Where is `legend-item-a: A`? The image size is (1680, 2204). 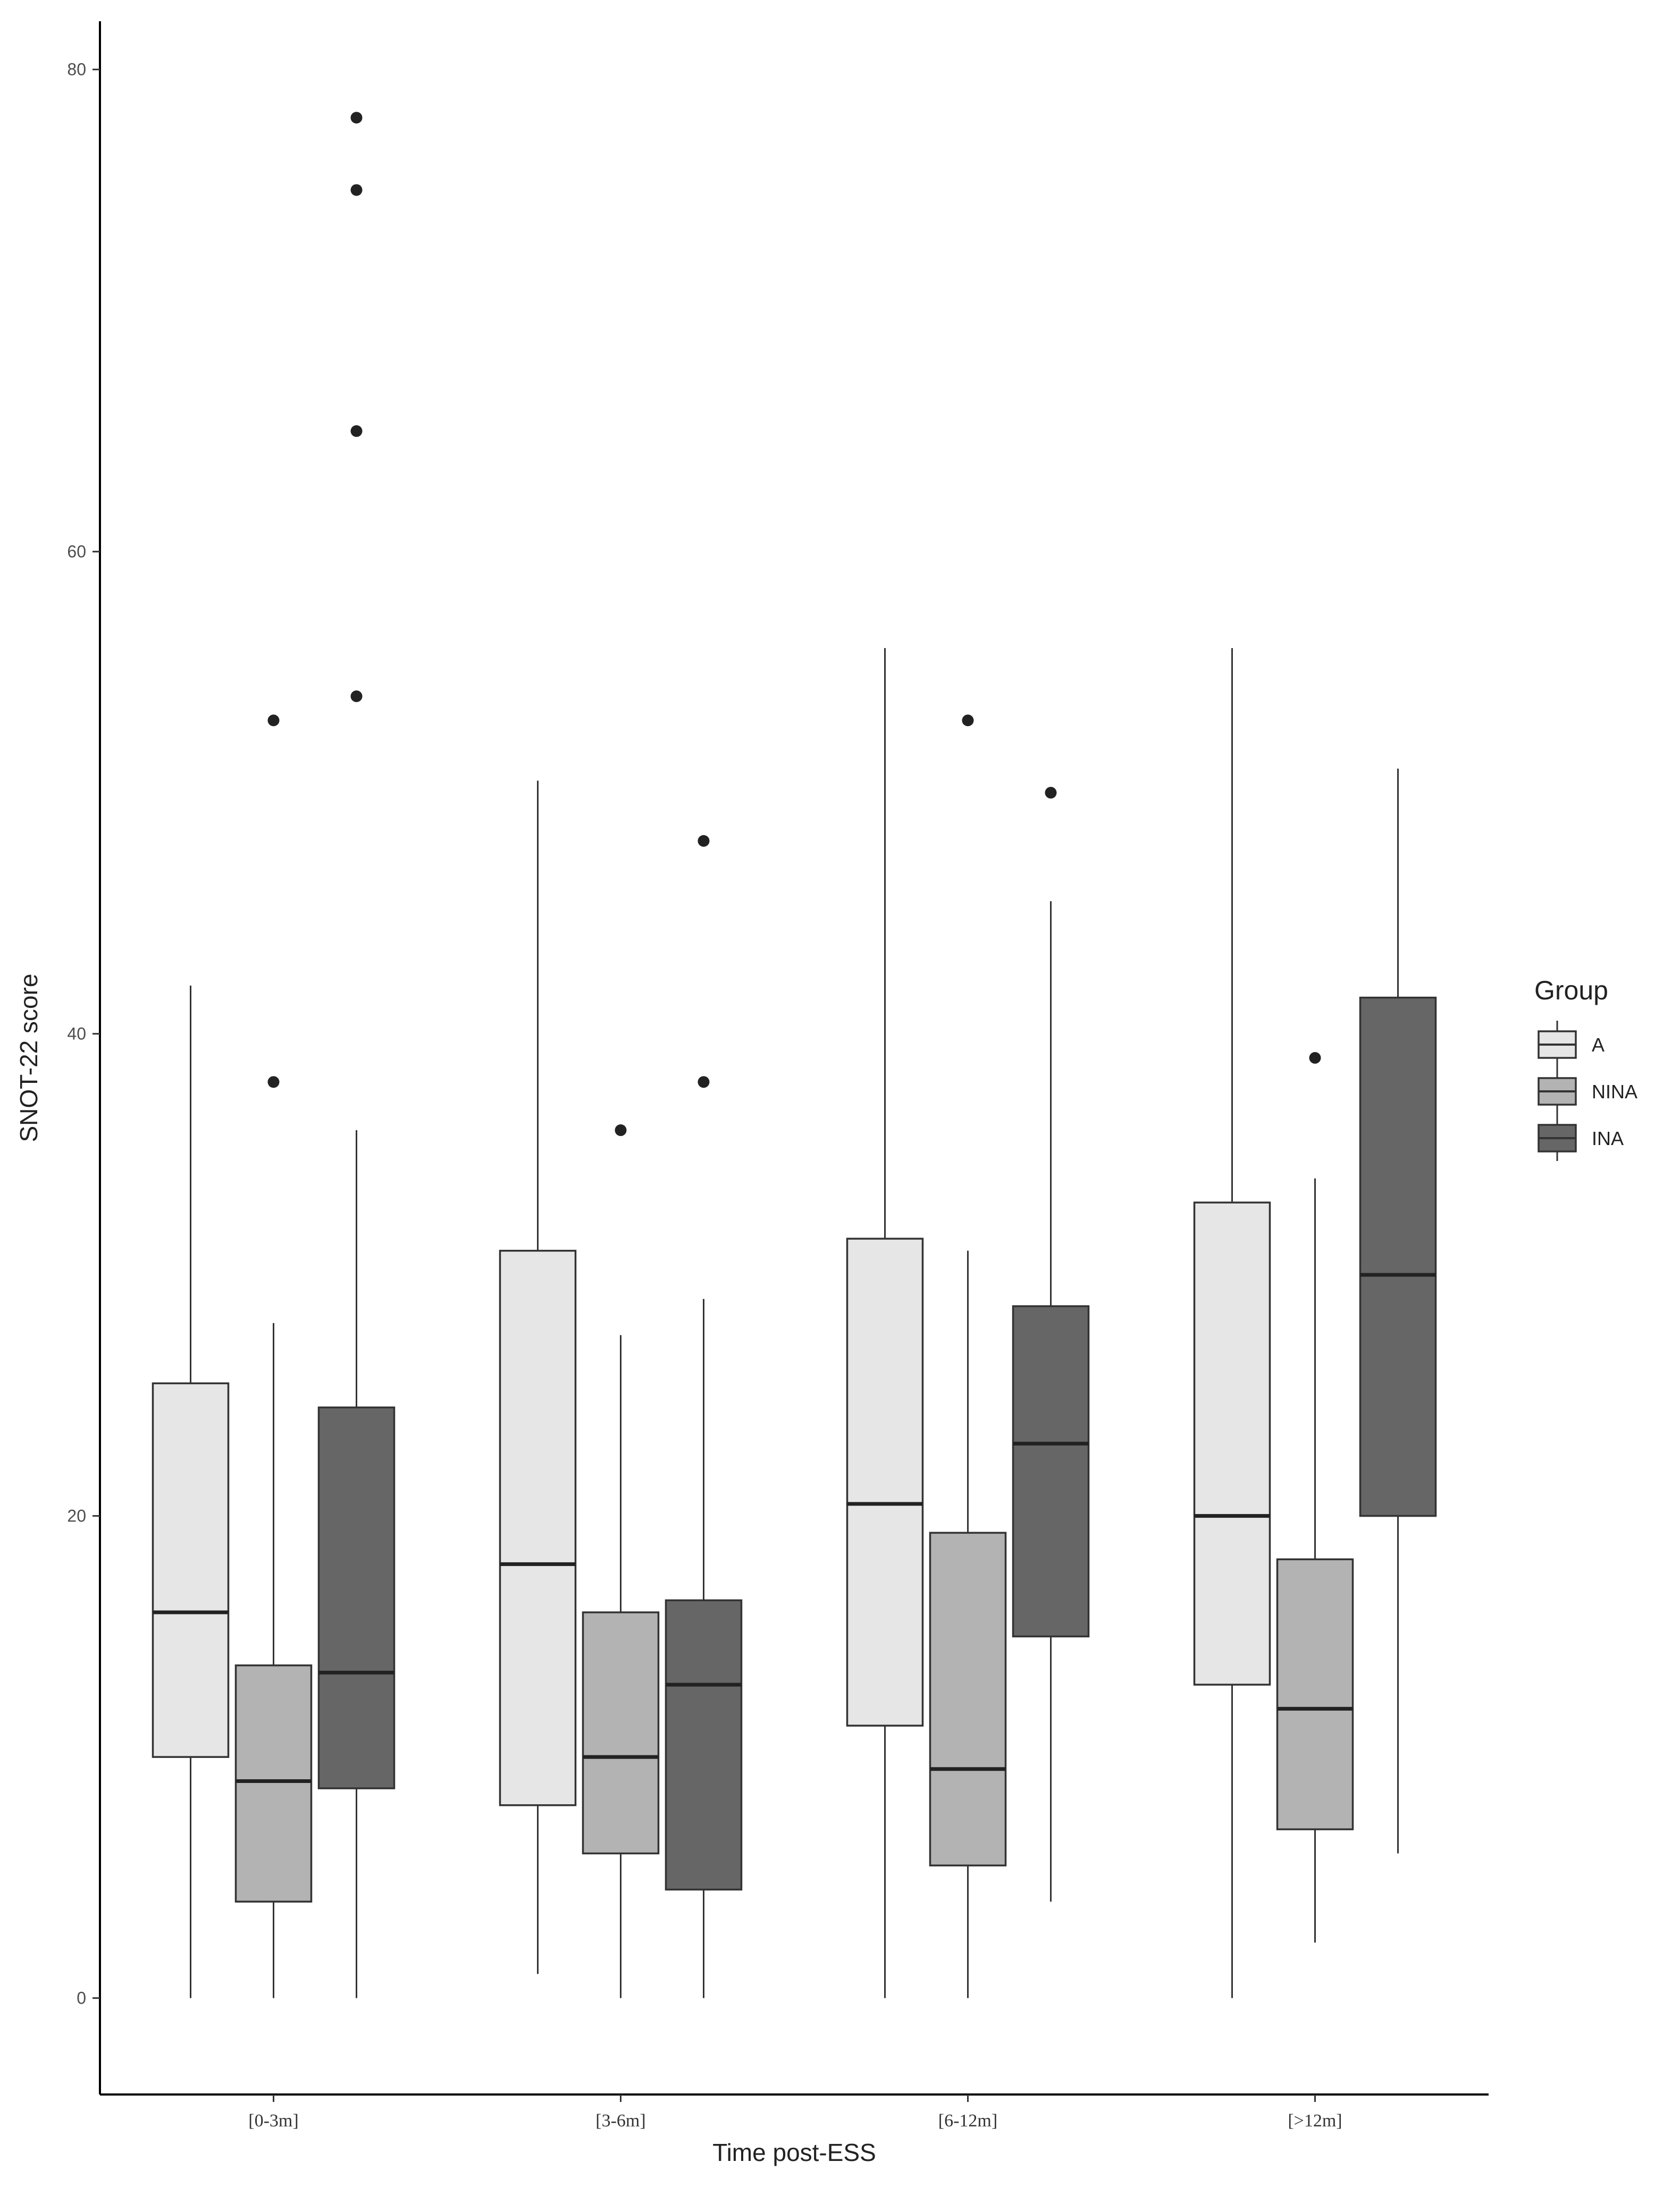 legend-item-a: A is located at coordinates (1571, 1044).